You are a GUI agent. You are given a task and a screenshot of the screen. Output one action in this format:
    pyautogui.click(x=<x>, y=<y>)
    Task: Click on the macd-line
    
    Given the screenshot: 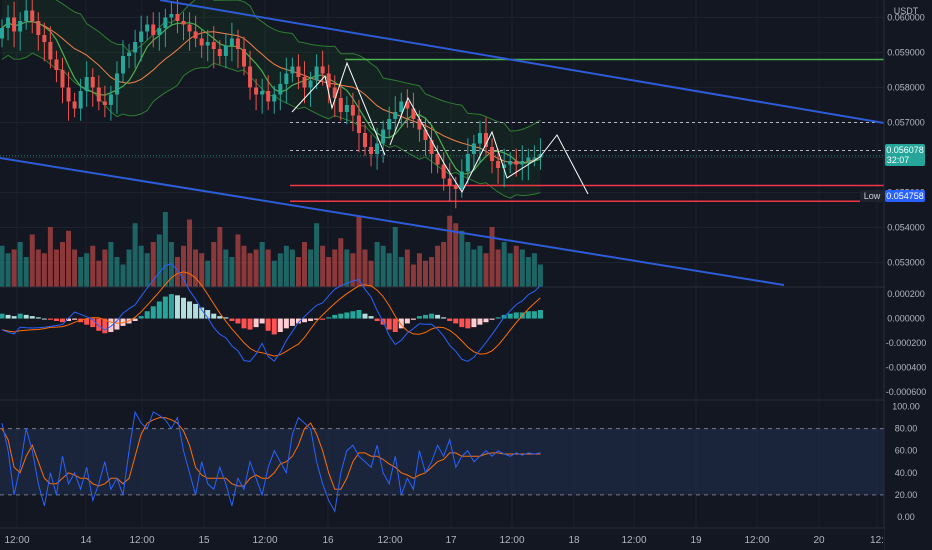 What is the action you would take?
    pyautogui.click(x=271, y=313)
    